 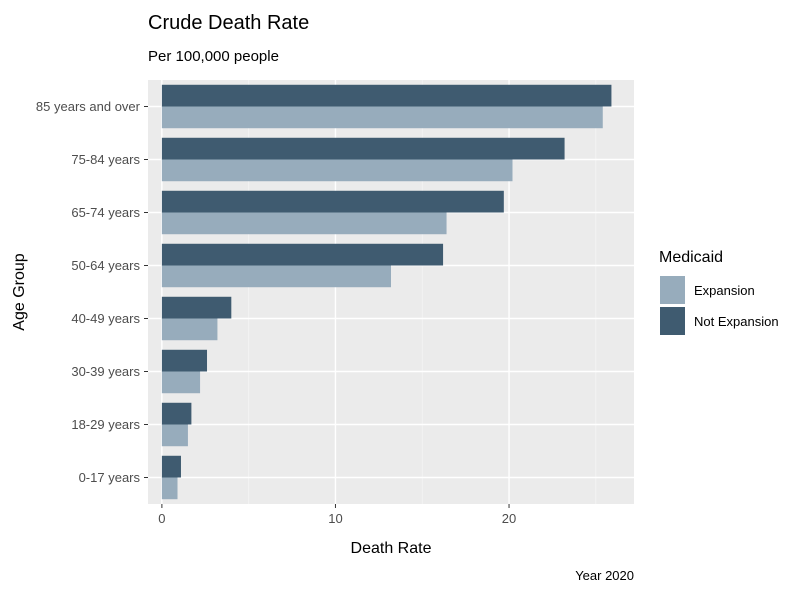 I want to click on chart-caption: Year 2020, so click(x=604, y=575).